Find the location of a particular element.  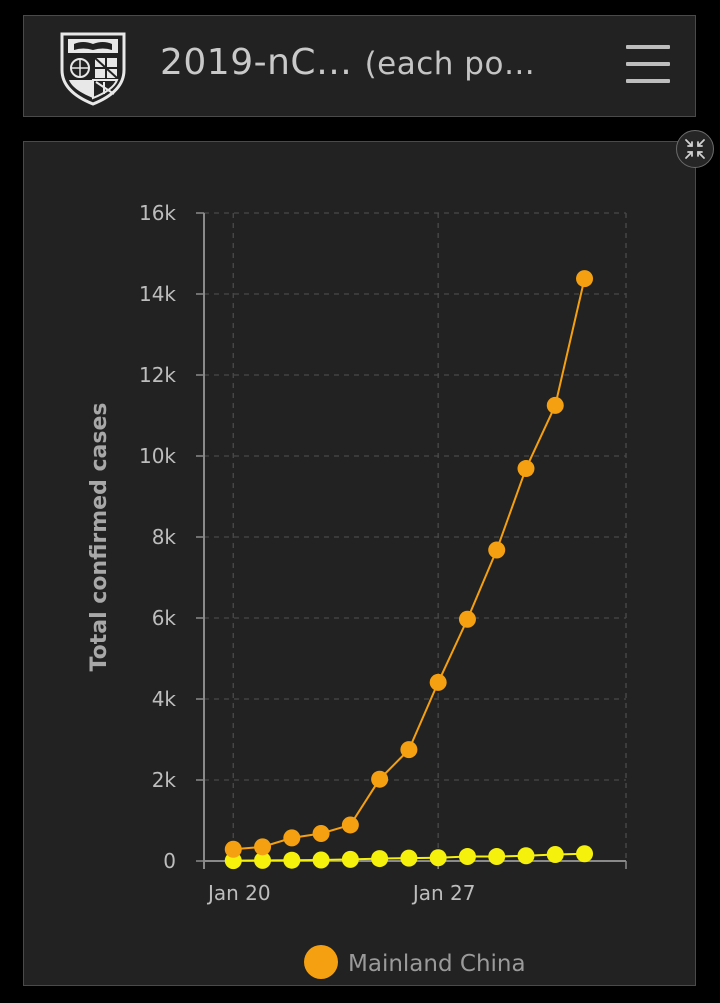

y-axis-title: Total confirmed cases is located at coordinates (99, 537).